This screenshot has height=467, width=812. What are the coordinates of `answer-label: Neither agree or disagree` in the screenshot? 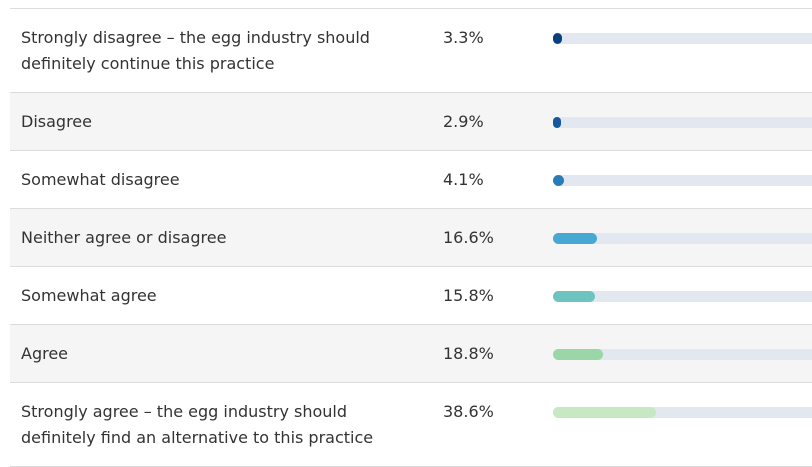 It's located at (124, 237).